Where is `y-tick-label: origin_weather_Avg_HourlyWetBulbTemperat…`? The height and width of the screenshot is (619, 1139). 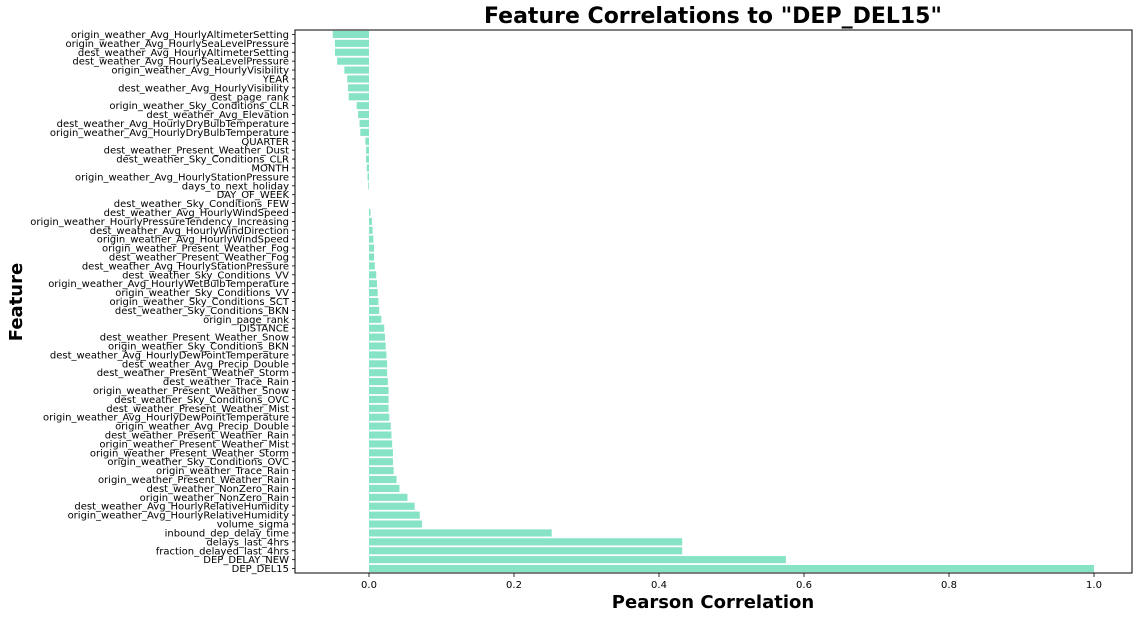 y-tick-label: origin_weather_Avg_HourlyWetBulbTemperat… is located at coordinates (168, 284).